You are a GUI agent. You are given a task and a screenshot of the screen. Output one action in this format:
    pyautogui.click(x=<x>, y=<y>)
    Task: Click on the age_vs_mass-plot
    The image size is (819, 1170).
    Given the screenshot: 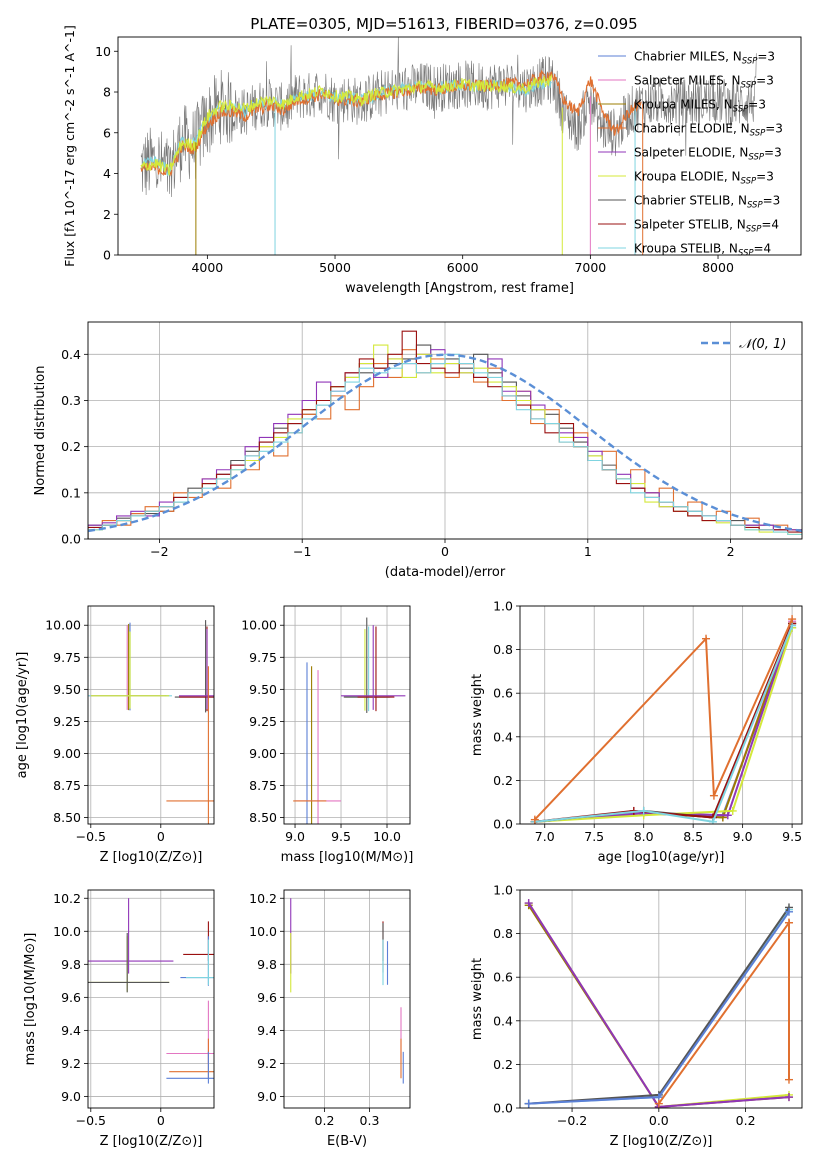 What is the action you would take?
    pyautogui.click(x=349, y=720)
    